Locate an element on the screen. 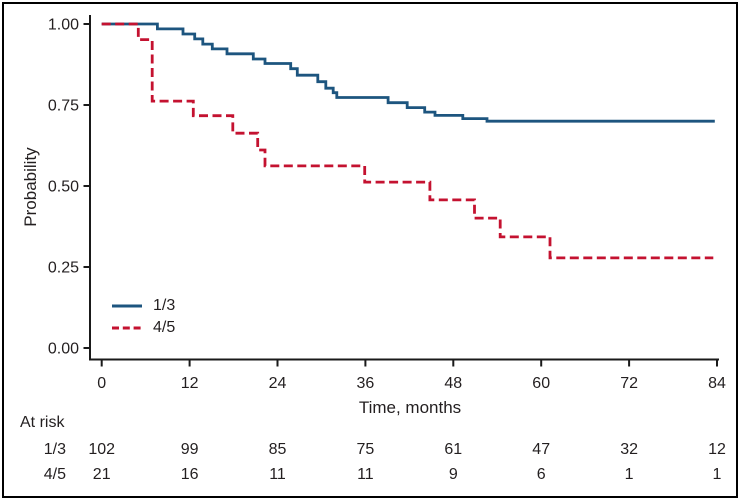 The image size is (740, 500). at-risk-count: 47 is located at coordinates (541, 449).